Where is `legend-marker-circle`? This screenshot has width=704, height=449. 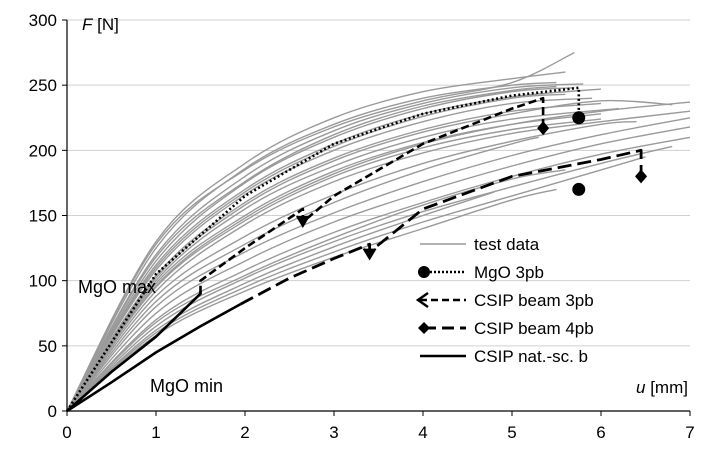 legend-marker-circle is located at coordinates (424, 272).